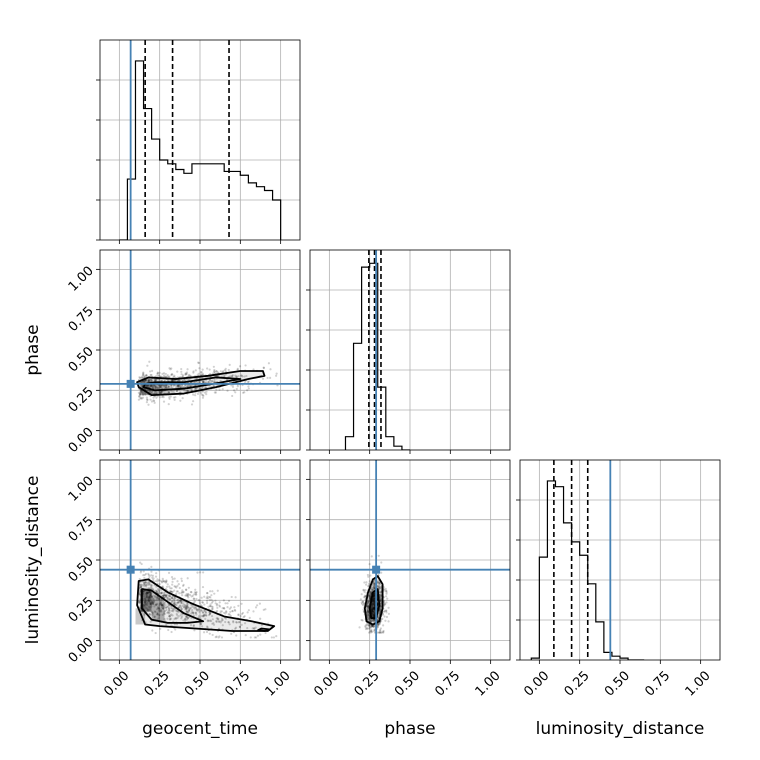 The image size is (760, 760). Describe the element at coordinates (587, 570) in the screenshot. I see `hist-step-luminosity_distance` at that location.